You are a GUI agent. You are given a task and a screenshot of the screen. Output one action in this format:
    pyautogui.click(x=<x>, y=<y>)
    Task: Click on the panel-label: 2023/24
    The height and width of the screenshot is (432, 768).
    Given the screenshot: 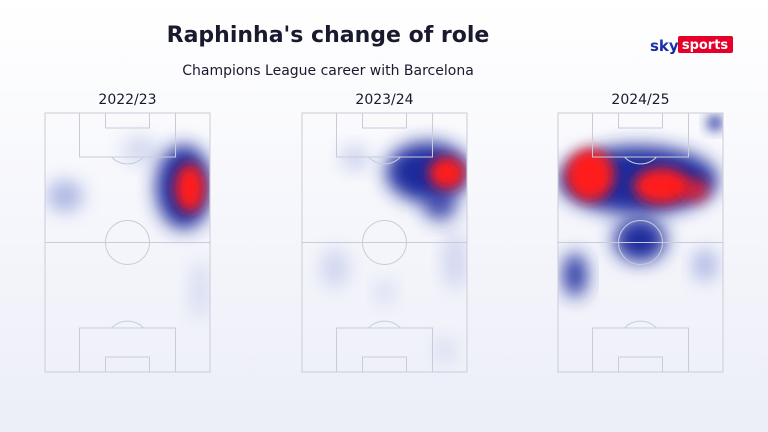 What is the action you would take?
    pyautogui.click(x=384, y=100)
    